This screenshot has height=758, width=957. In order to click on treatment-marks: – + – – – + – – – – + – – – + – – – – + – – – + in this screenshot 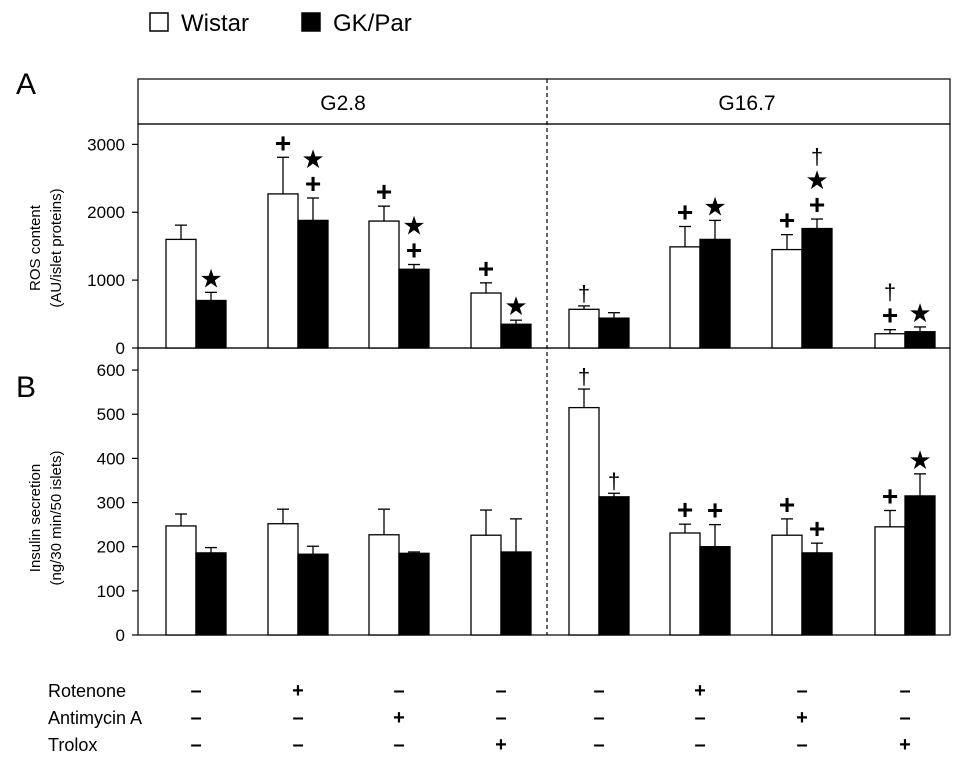, I will do `click(550, 718)`.